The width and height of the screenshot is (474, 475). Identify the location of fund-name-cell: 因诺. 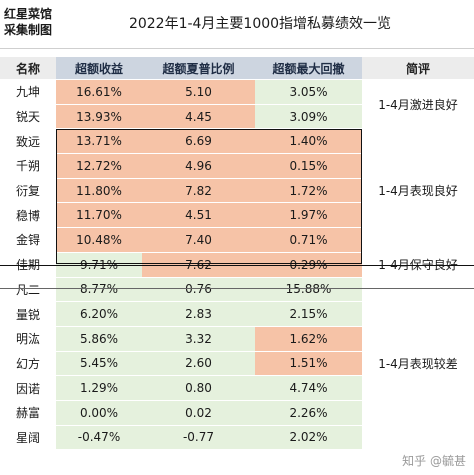
(28, 388).